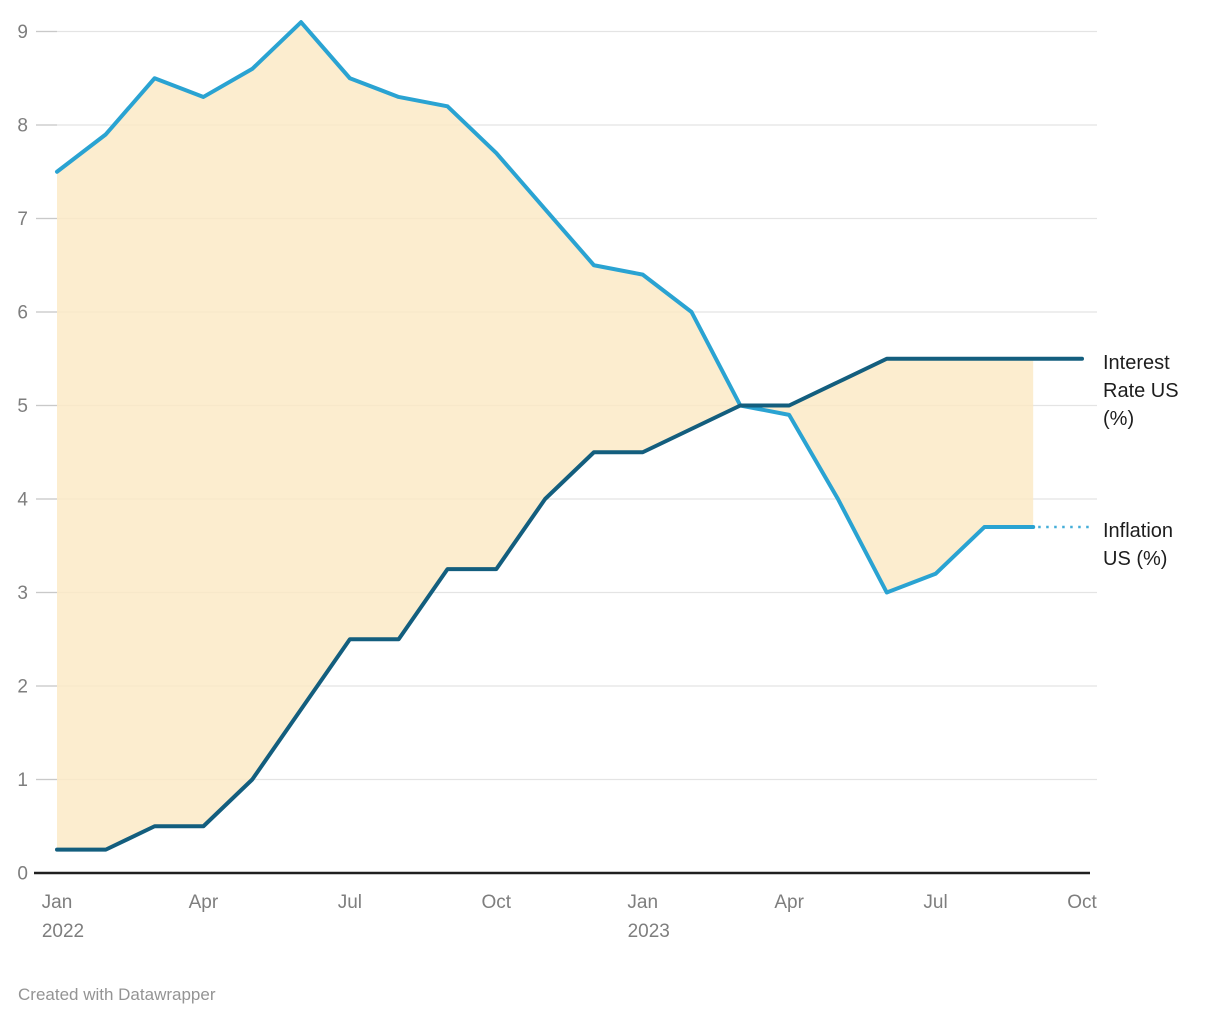  I want to click on y-tick-label: 1, so click(22, 780).